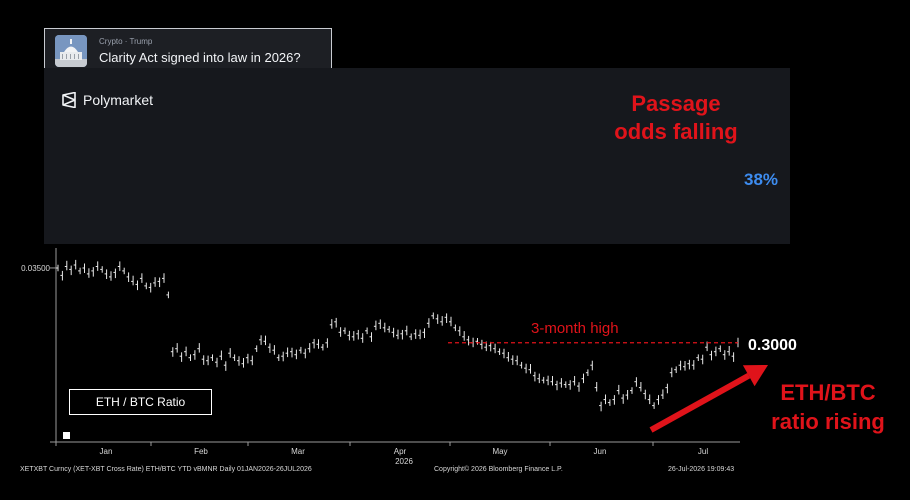  Describe the element at coordinates (71, 51) in the screenshot. I see `capitol-thumbnail` at that location.